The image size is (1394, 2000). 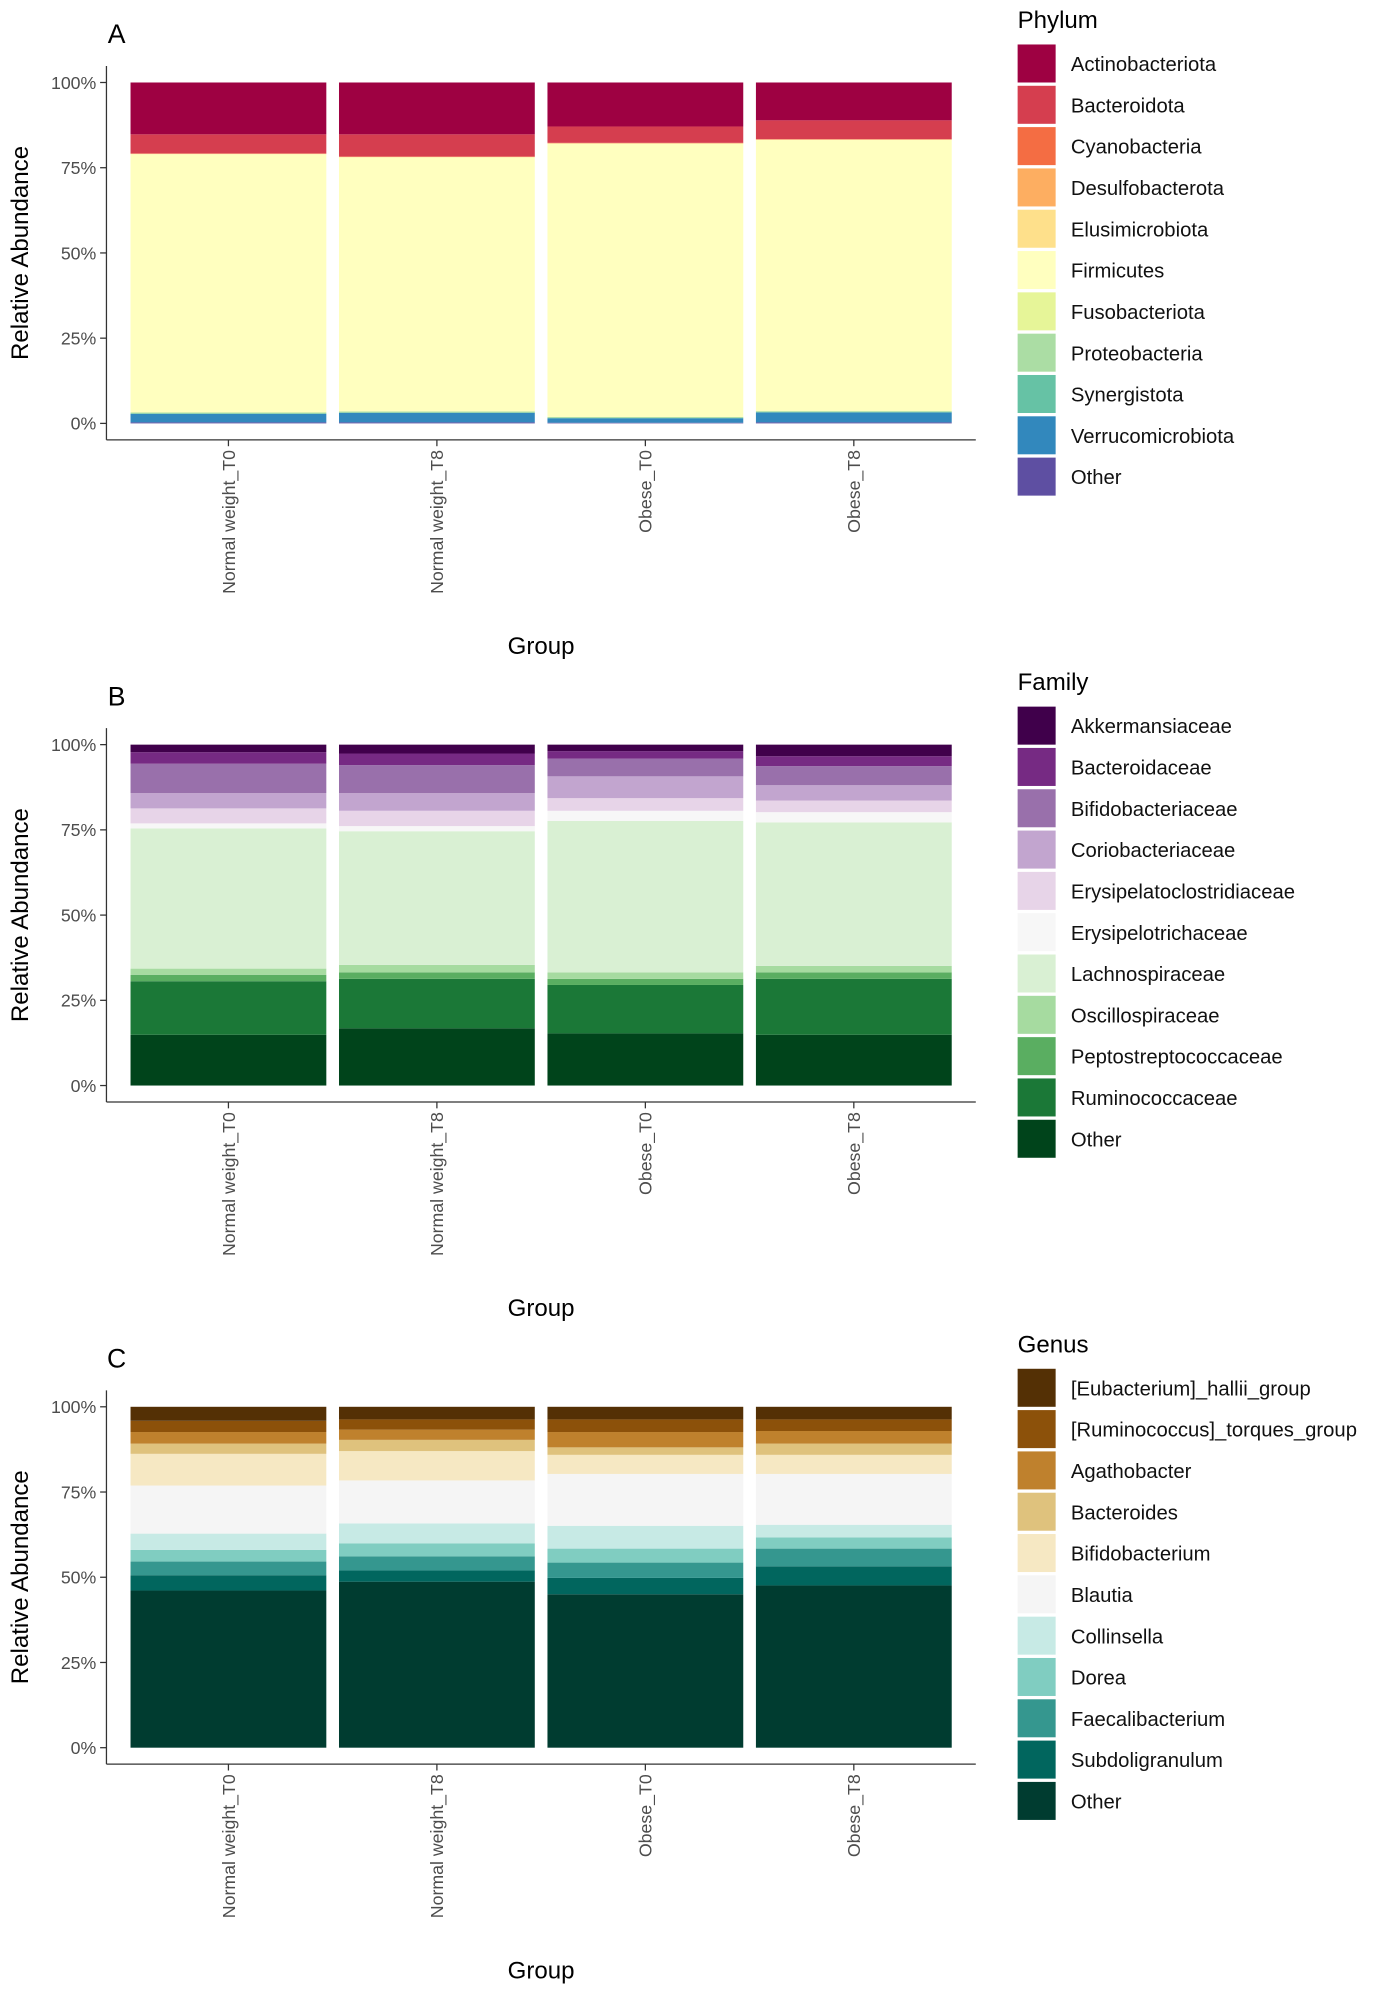 I want to click on legend-label: Faecalibacterium, so click(x=1148, y=1720).